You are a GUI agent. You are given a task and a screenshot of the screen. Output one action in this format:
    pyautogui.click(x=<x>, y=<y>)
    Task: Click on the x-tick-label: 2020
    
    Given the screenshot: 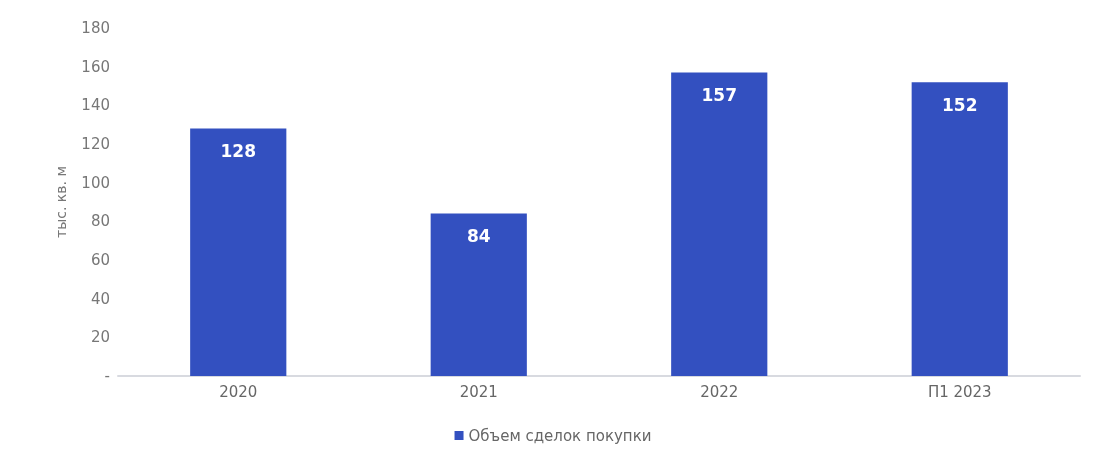 What is the action you would take?
    pyautogui.click(x=238, y=391)
    